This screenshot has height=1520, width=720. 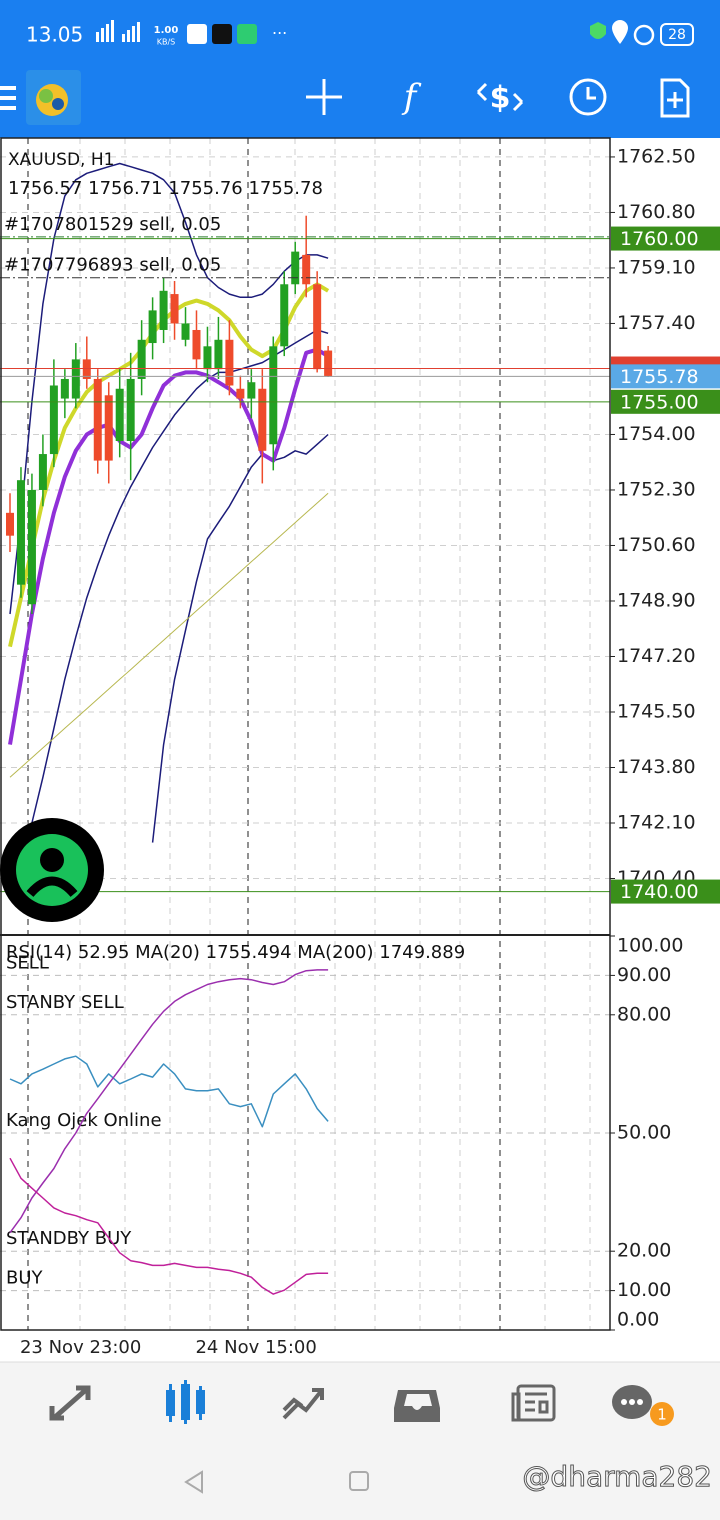 What do you see at coordinates (644, 1014) in the screenshot?
I see `y-tick-label: 80.00` at bounding box center [644, 1014].